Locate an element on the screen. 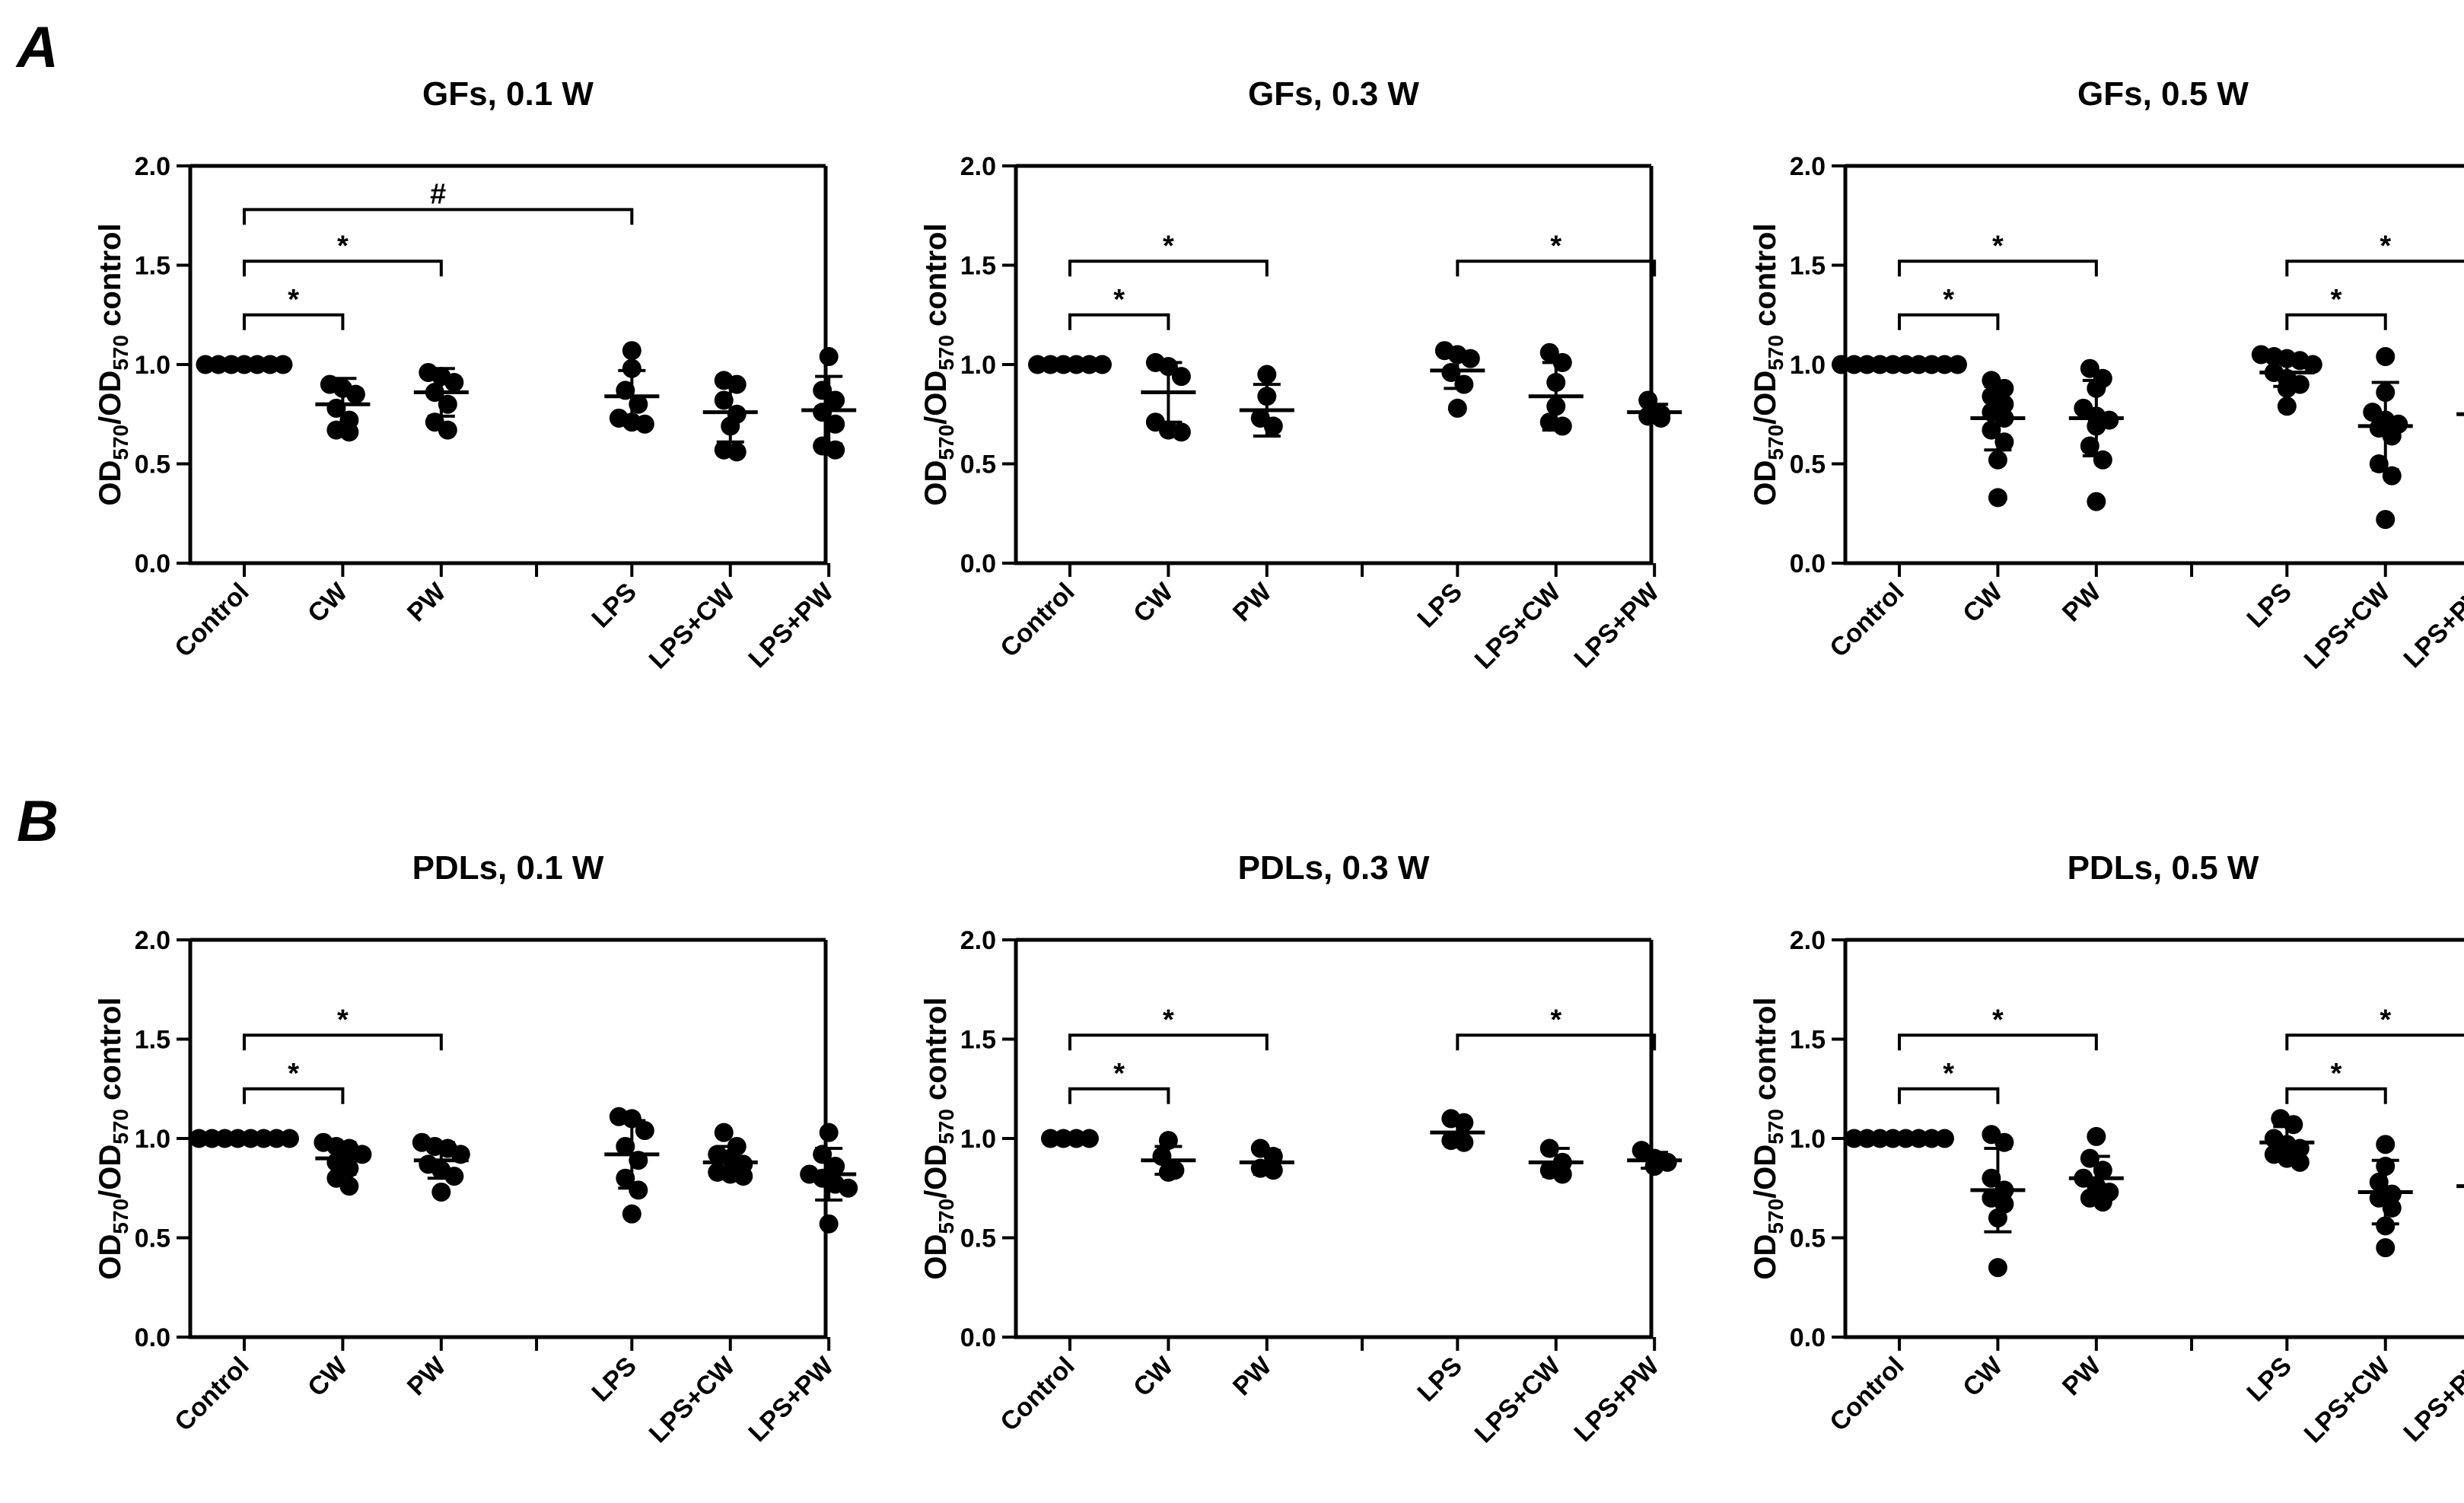 This screenshot has width=2464, height=1503. group-Control is located at coordinates (1069, 1138).